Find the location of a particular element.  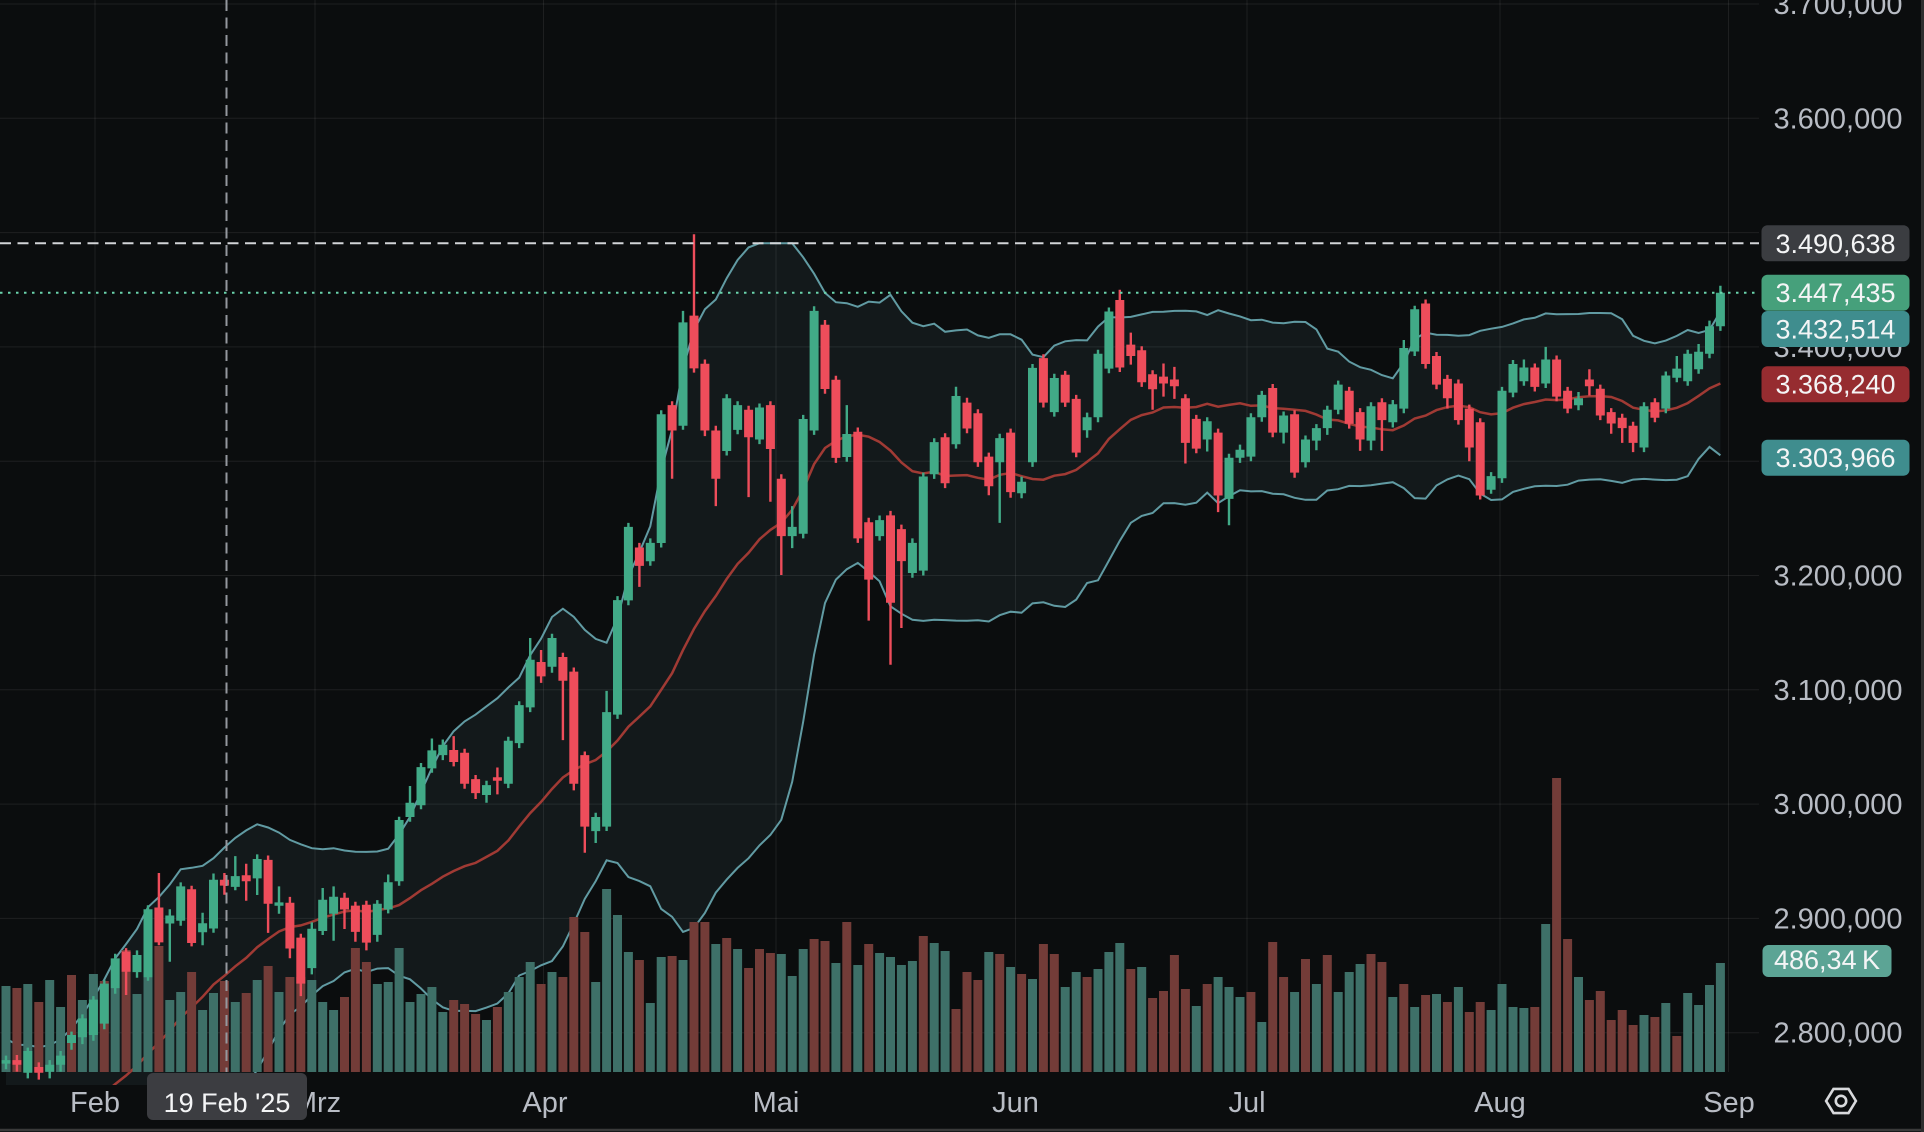

svg-text: 3.100,000 is located at coordinates (1837, 691).